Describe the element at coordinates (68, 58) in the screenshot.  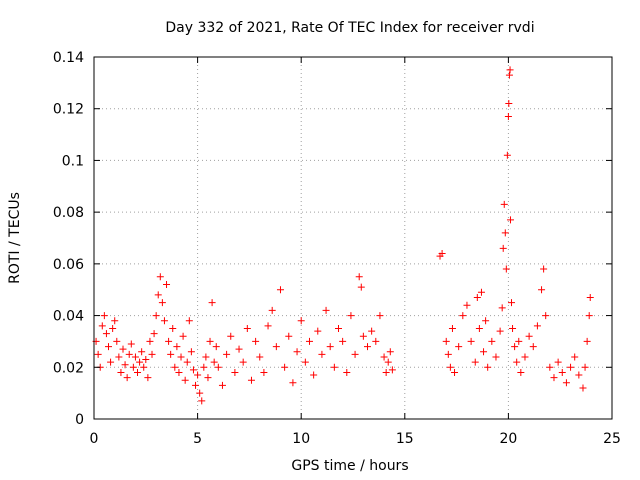
I see `y-tick-label: 0.14` at that location.